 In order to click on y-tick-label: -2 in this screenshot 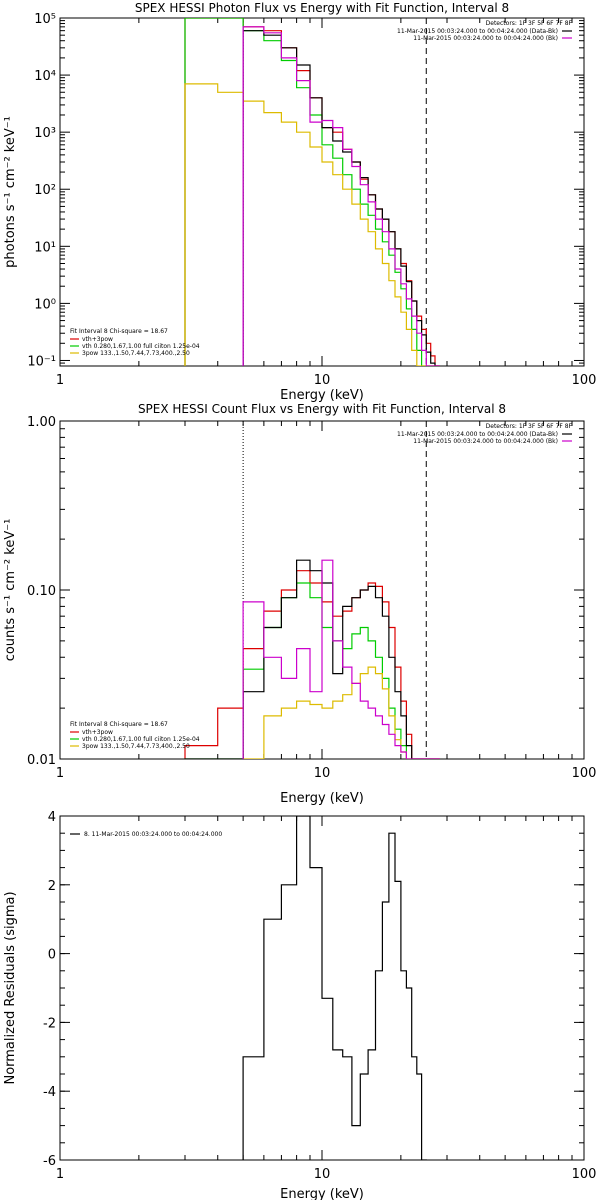, I will do `click(49, 1023)`.